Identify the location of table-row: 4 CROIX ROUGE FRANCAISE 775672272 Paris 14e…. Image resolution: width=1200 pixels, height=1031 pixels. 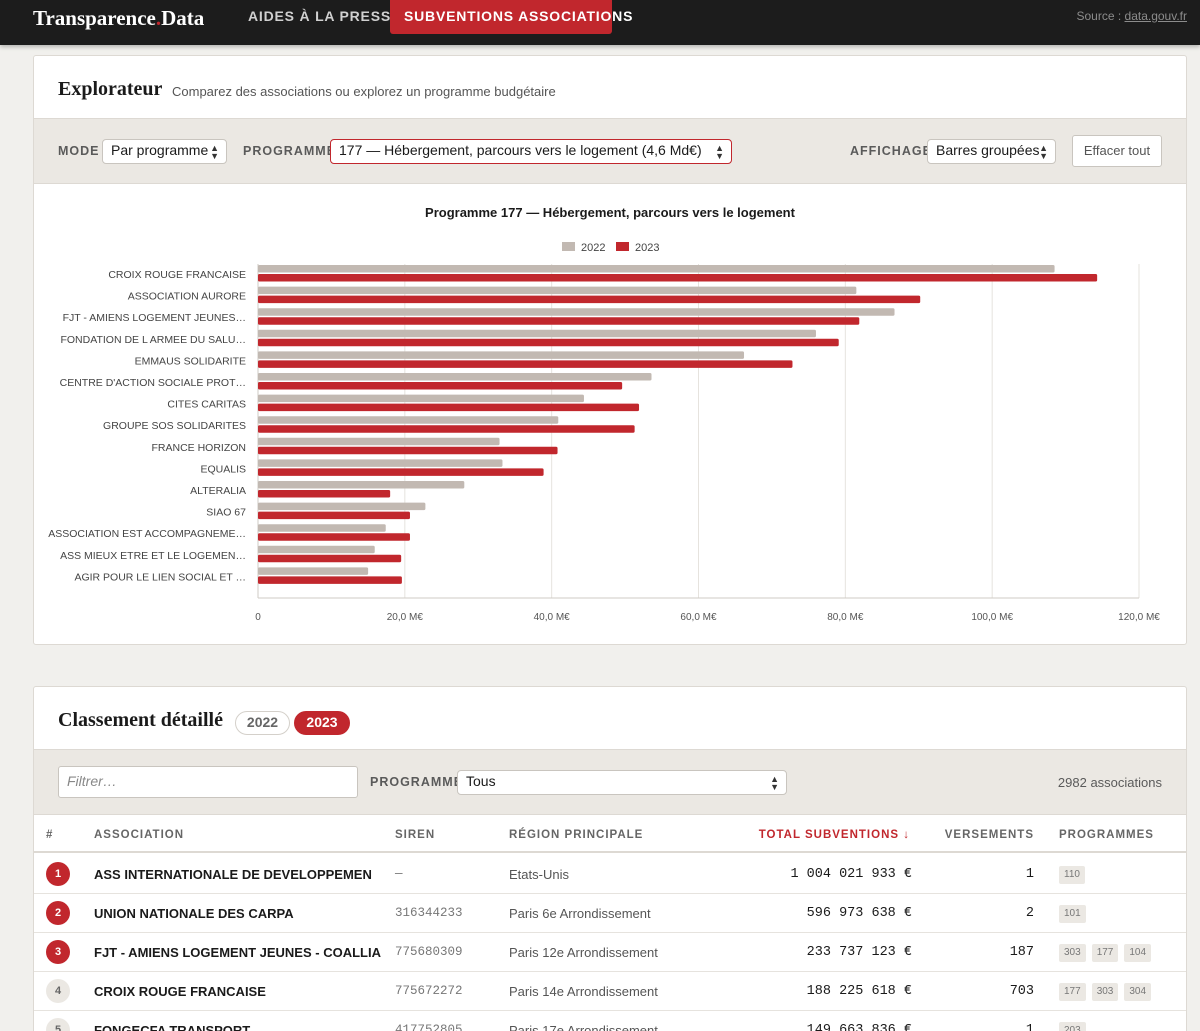
(610, 991).